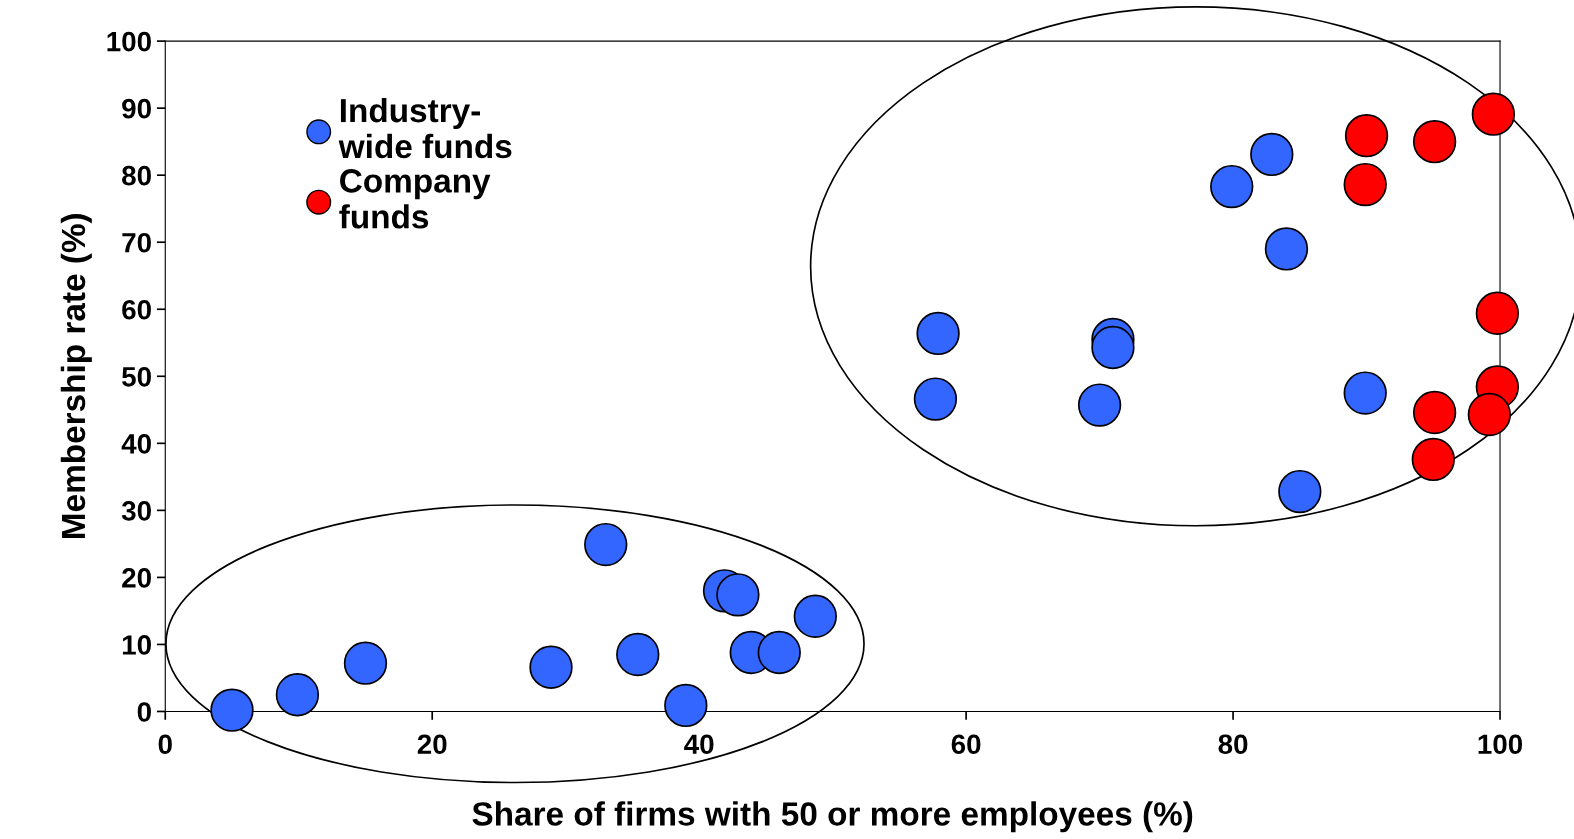  Describe the element at coordinates (136, 511) in the screenshot. I see `y-tick-label: 30` at that location.